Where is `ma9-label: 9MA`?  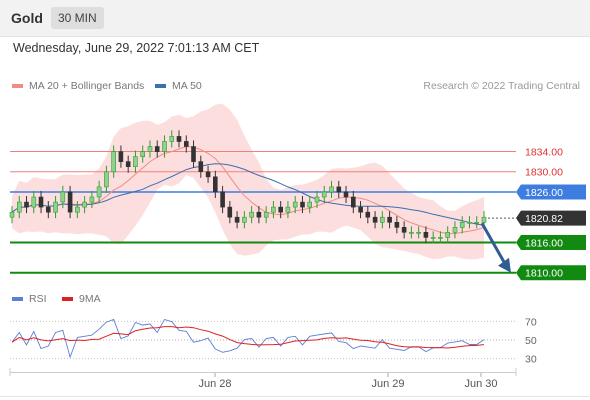
ma9-label: 9MA is located at coordinates (90, 299).